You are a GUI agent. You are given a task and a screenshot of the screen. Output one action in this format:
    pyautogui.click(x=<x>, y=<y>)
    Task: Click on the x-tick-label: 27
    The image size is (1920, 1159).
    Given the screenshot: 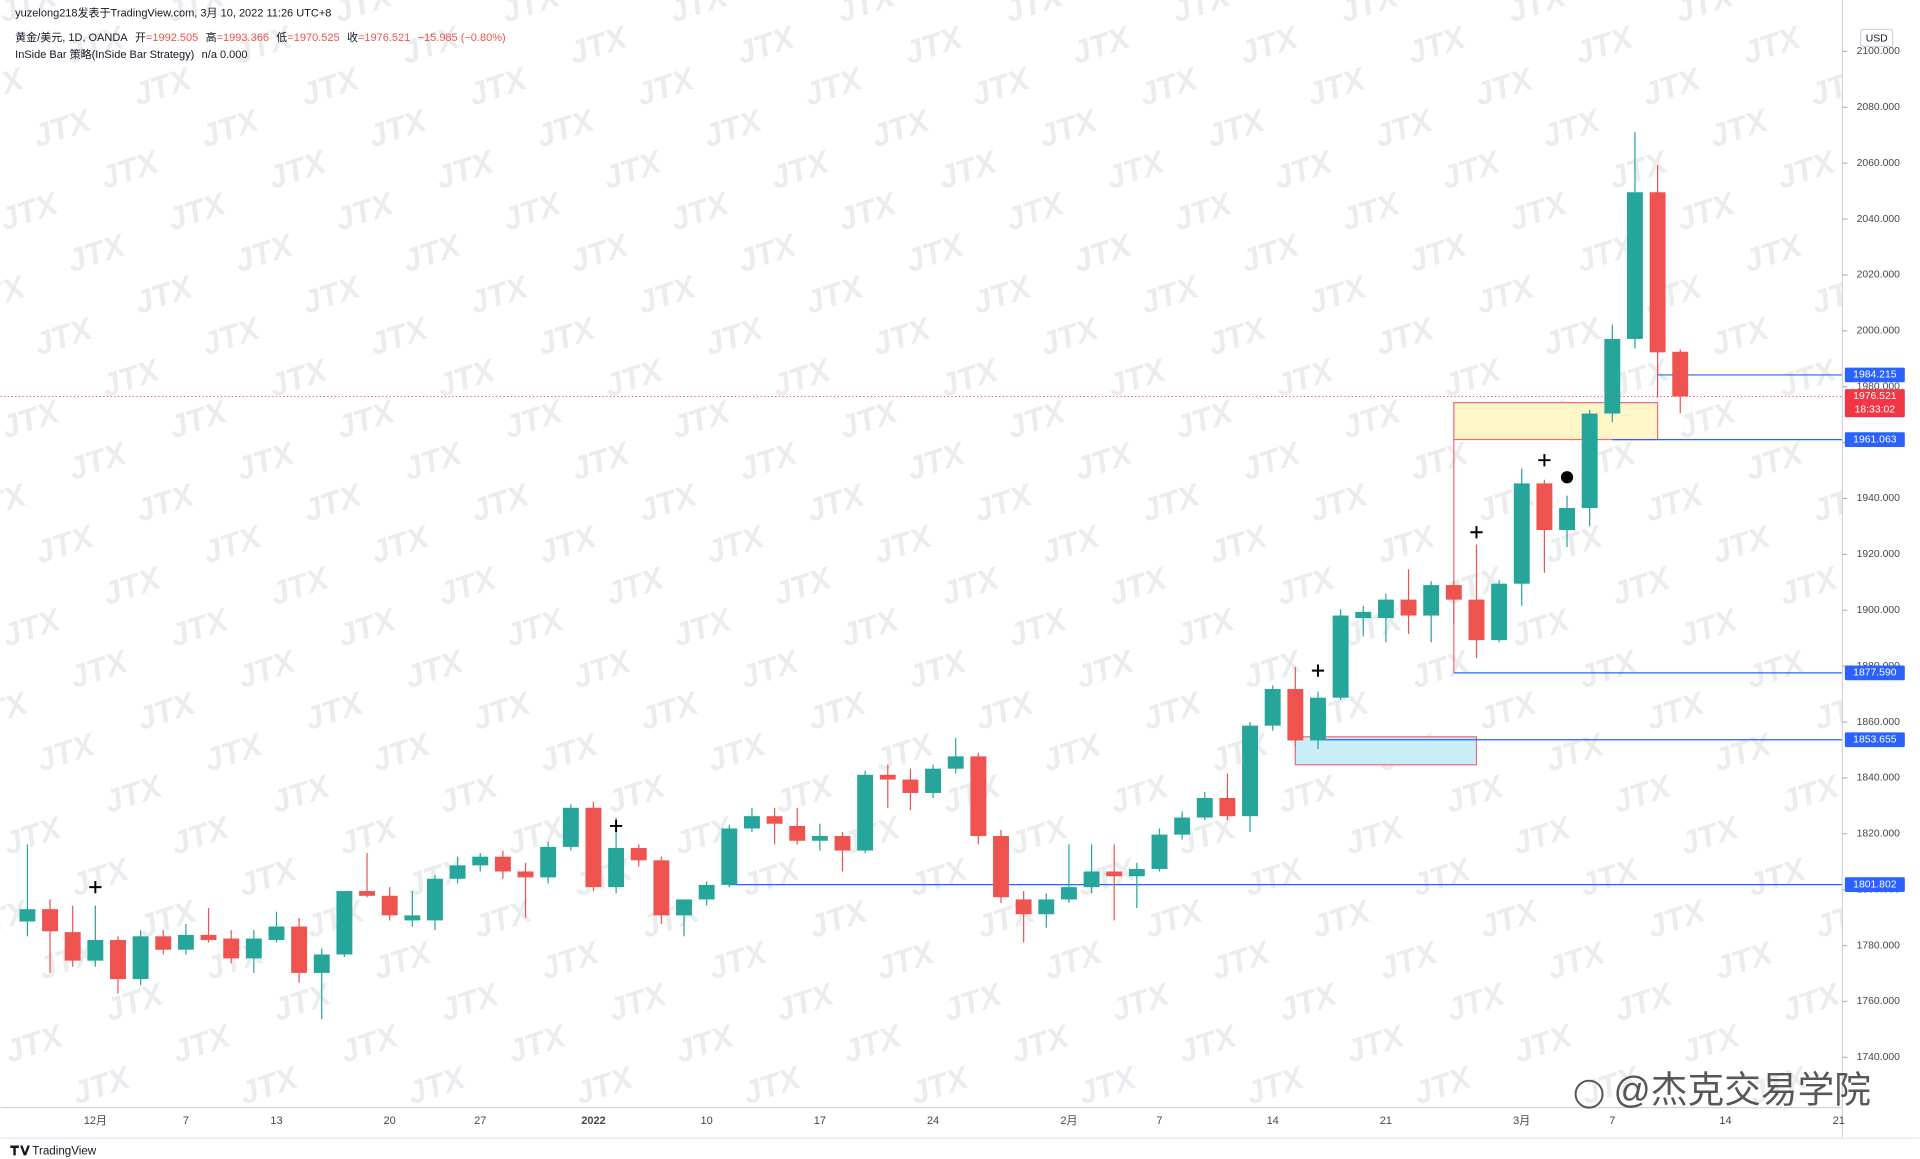 What is the action you would take?
    pyautogui.click(x=480, y=1121)
    